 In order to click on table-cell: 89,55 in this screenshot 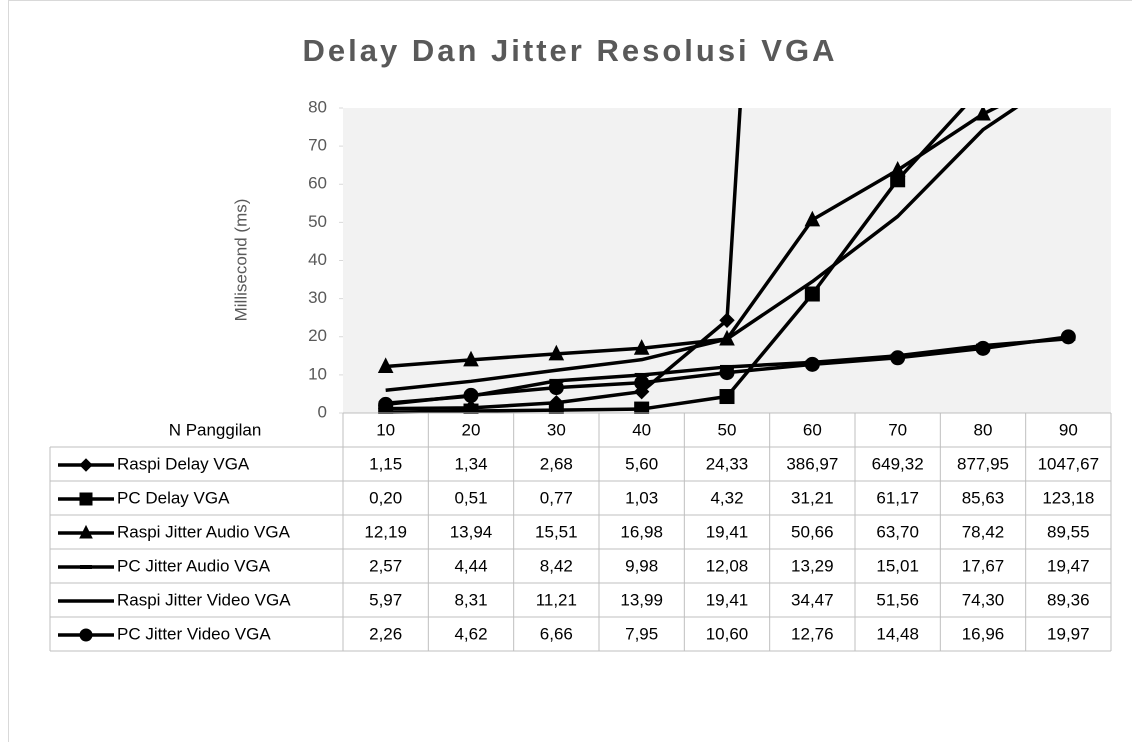, I will do `click(1068, 531)`.